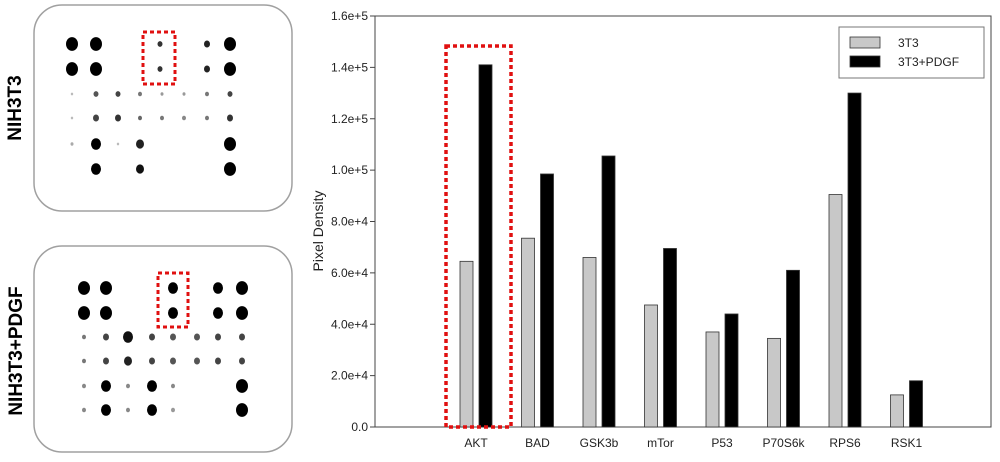 This screenshot has width=1000, height=462. Describe the element at coordinates (897, 411) in the screenshot. I see `bar-rsk1-3t3` at that location.